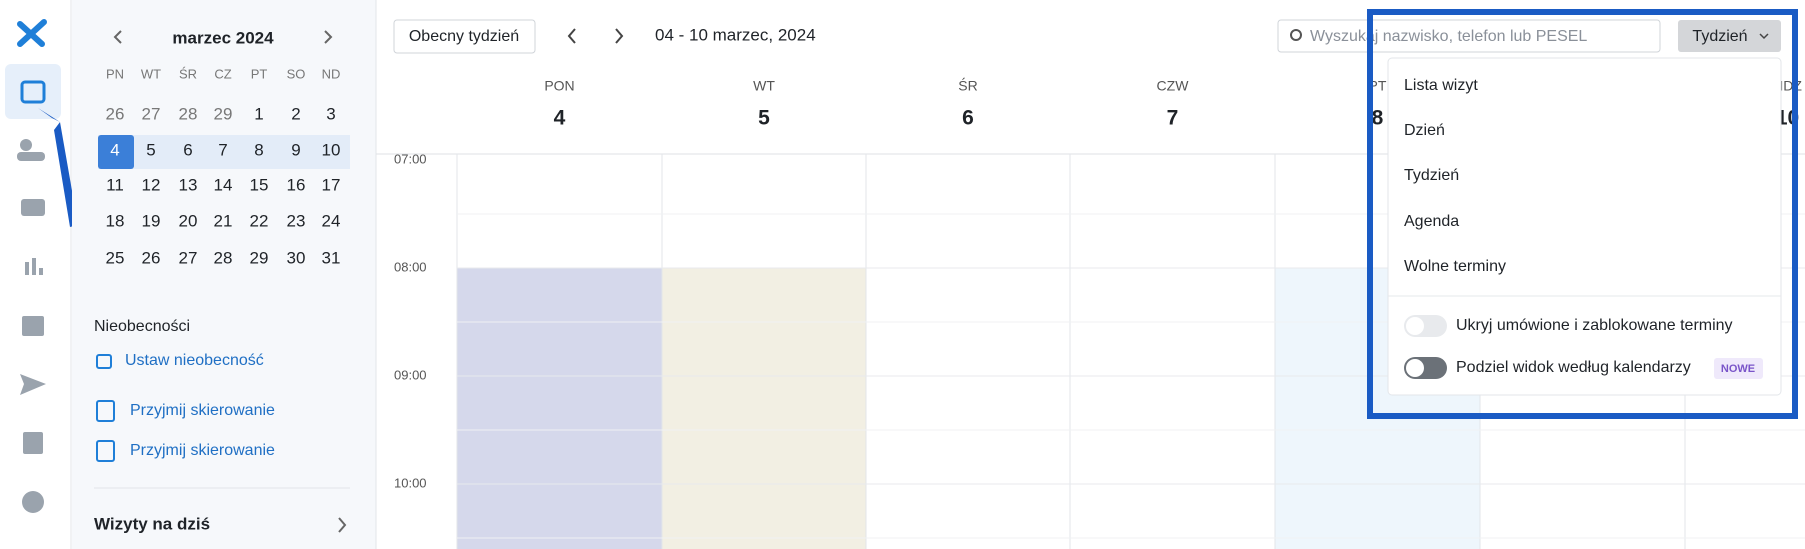 The image size is (1805, 549). I want to click on nav-settings, so click(33, 502).